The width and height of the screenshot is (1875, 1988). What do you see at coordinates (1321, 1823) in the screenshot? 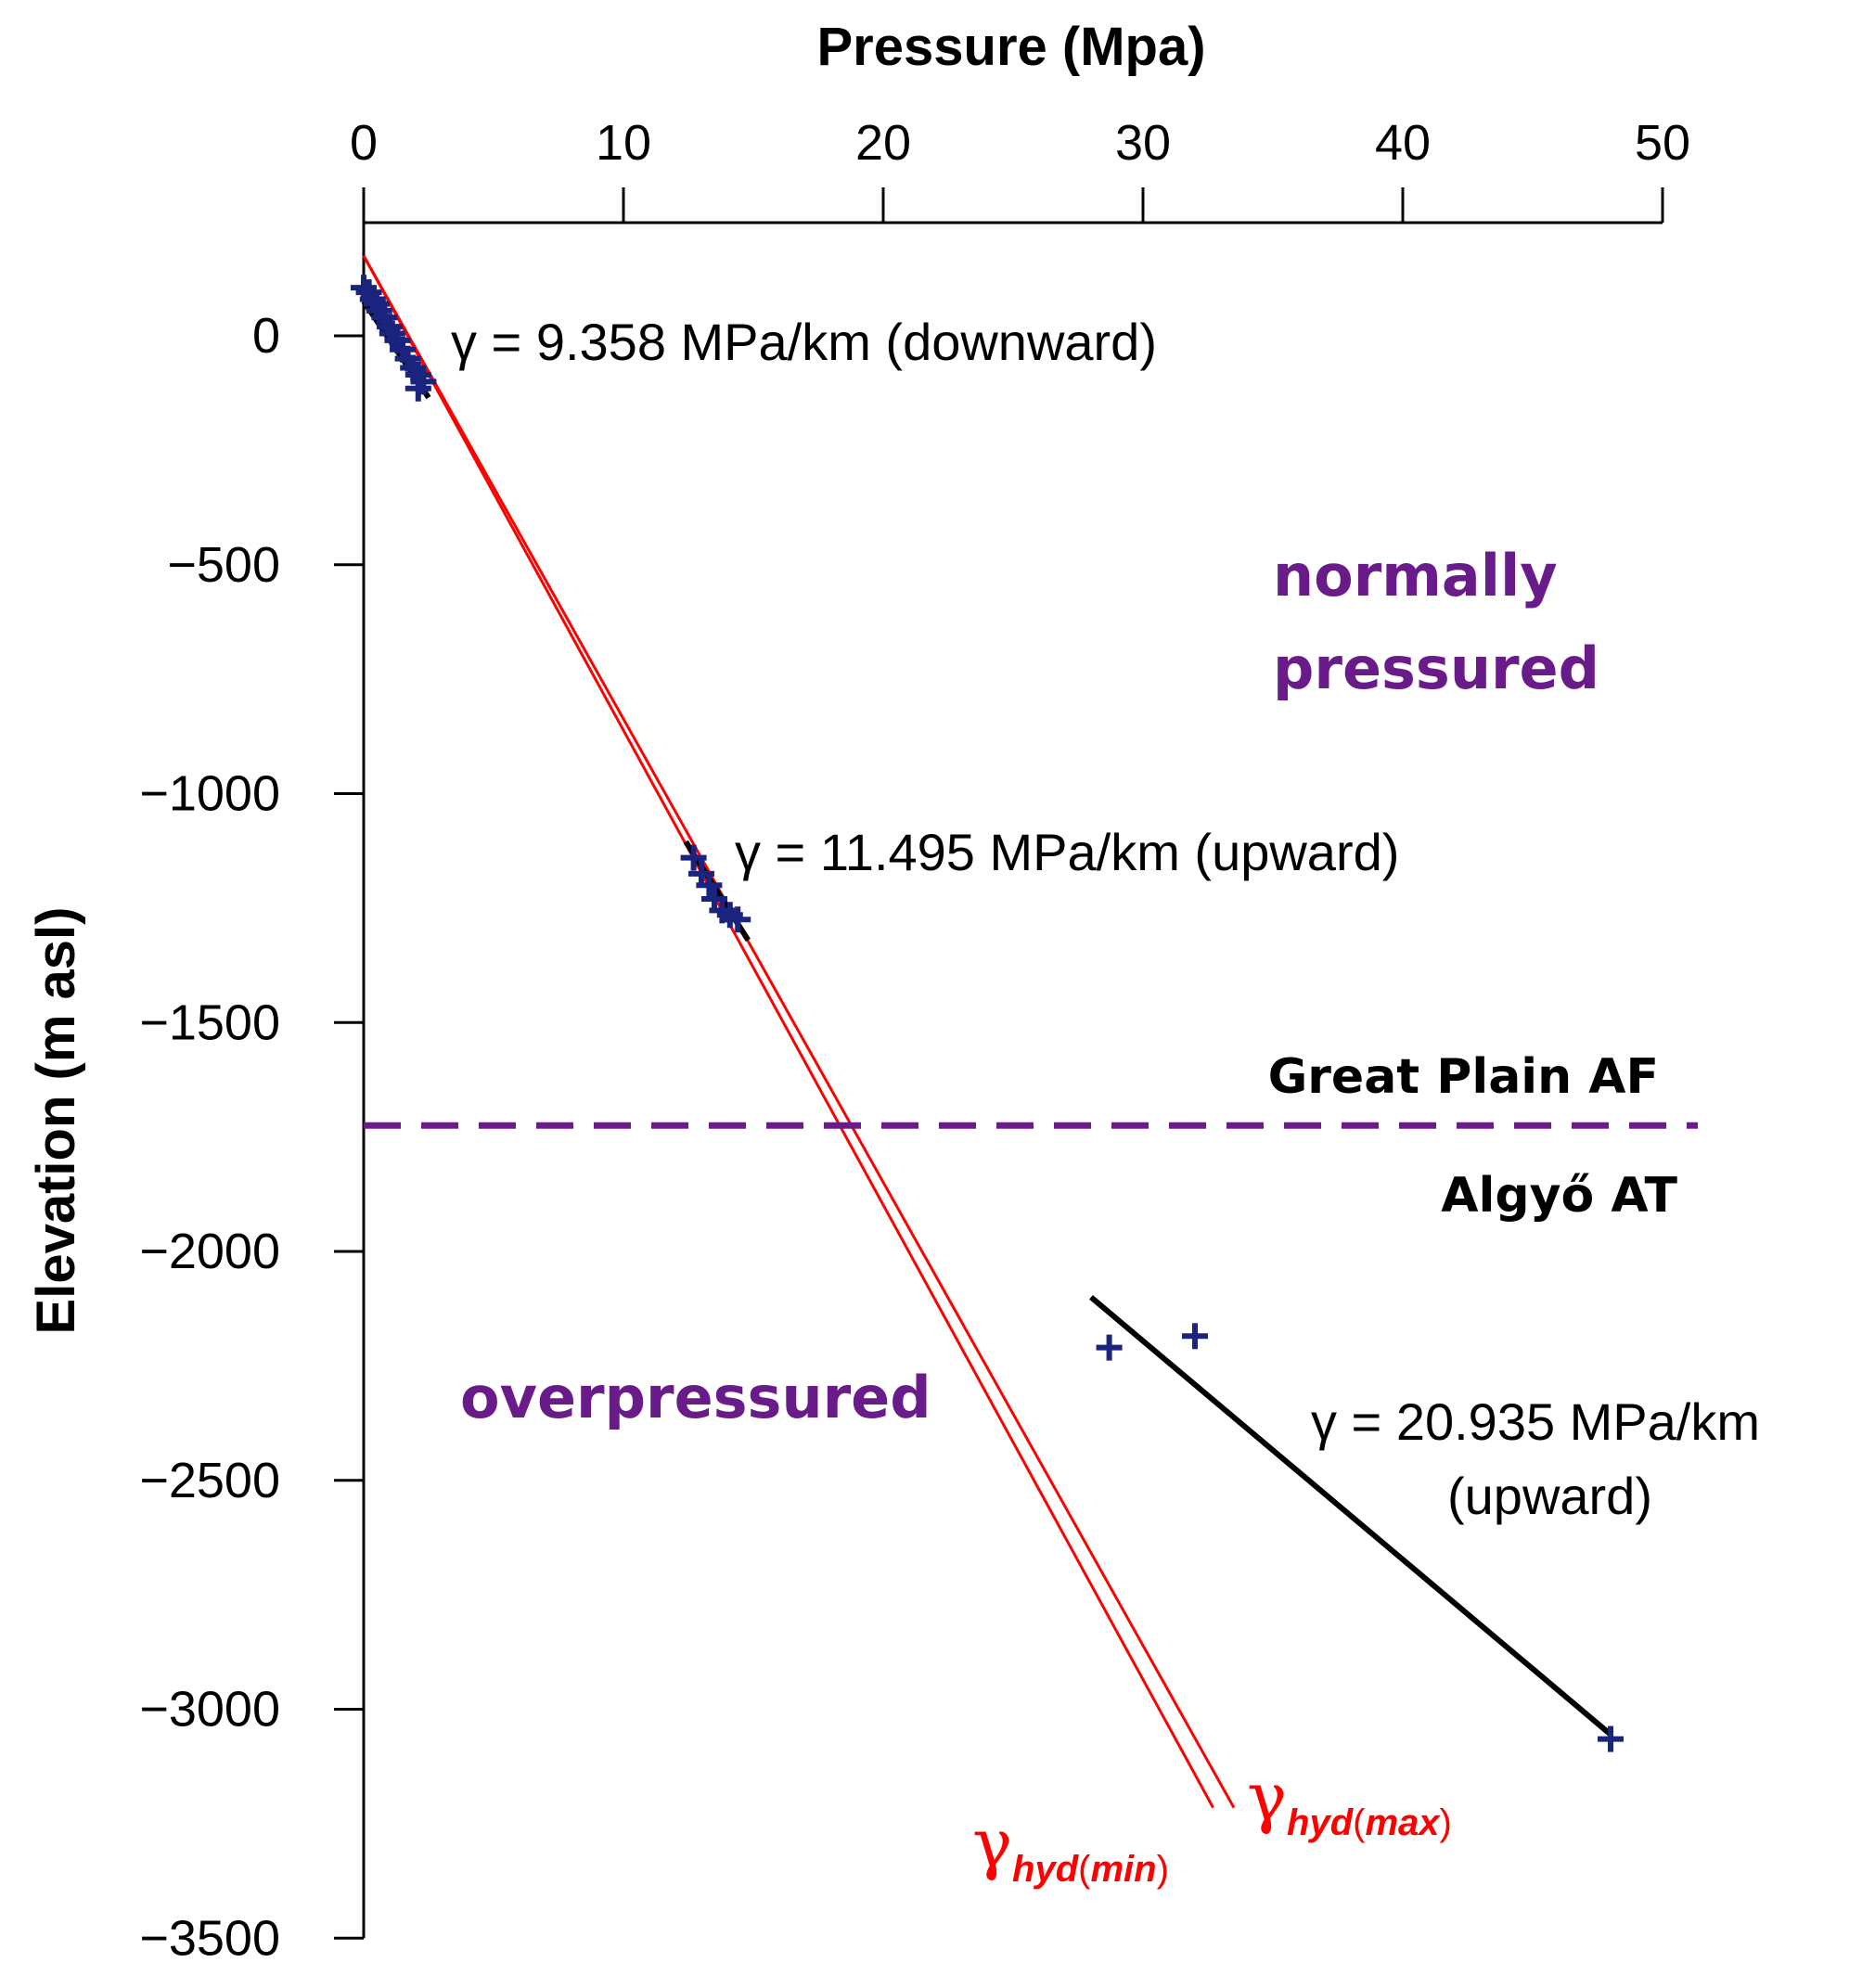
I see `hyd-max-label-part: hyd` at bounding box center [1321, 1823].